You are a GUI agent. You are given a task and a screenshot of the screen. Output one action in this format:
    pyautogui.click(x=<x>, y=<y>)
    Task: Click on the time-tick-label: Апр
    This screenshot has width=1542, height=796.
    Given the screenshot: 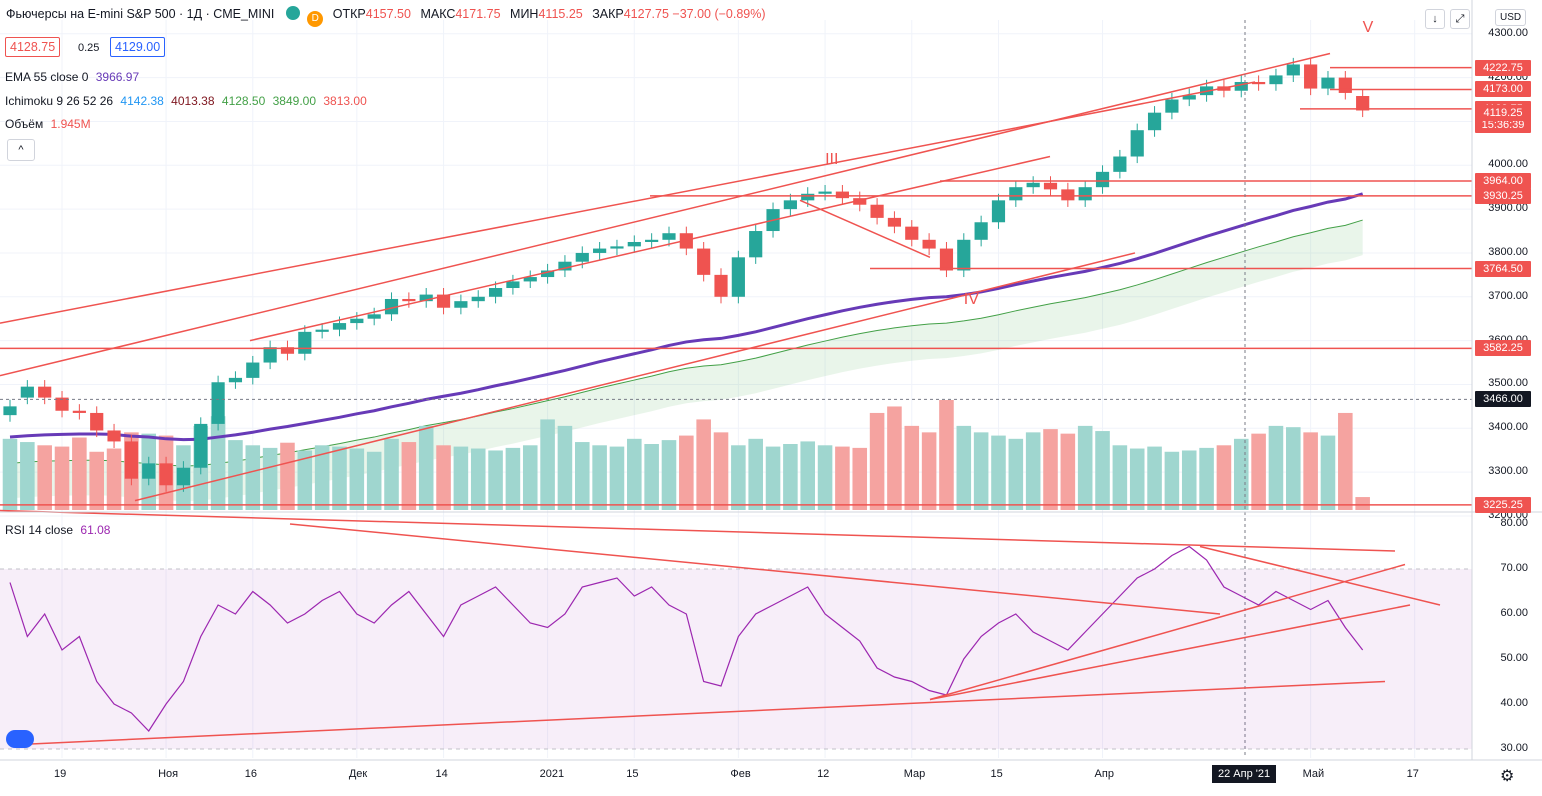 What is the action you would take?
    pyautogui.click(x=1104, y=774)
    